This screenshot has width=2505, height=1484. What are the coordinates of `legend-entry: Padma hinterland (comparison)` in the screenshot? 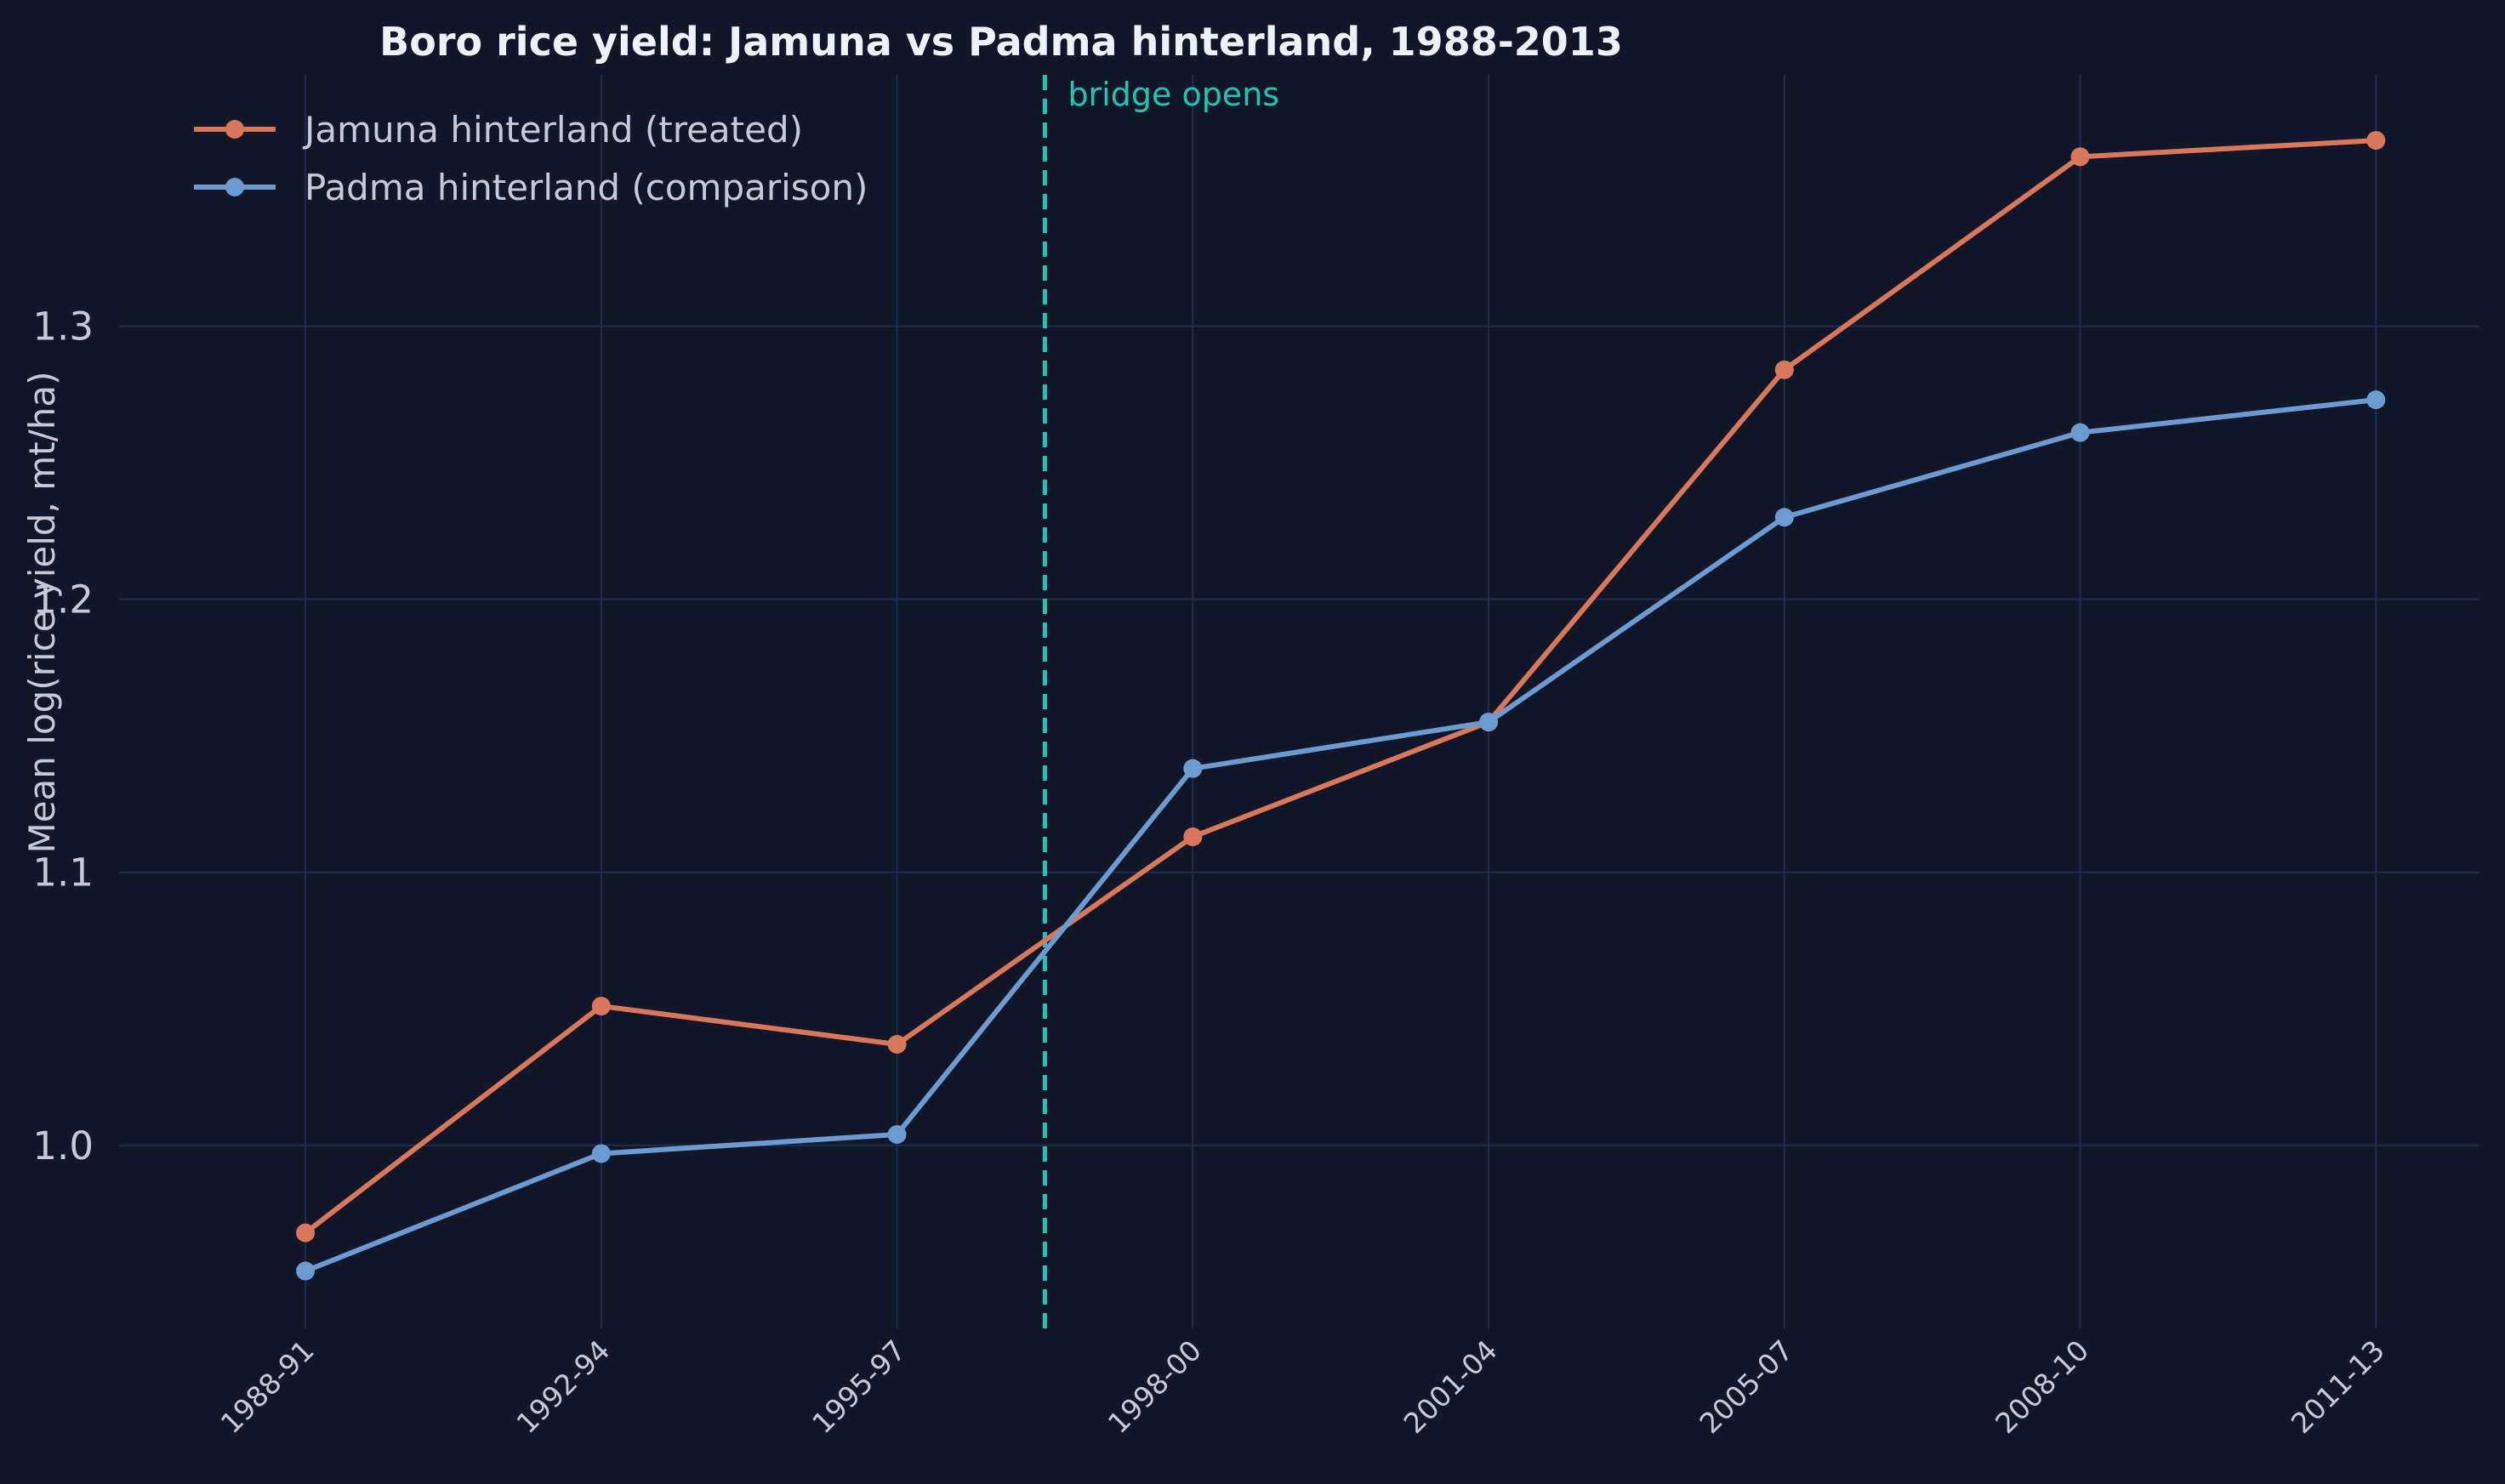 It's located at (531, 187).